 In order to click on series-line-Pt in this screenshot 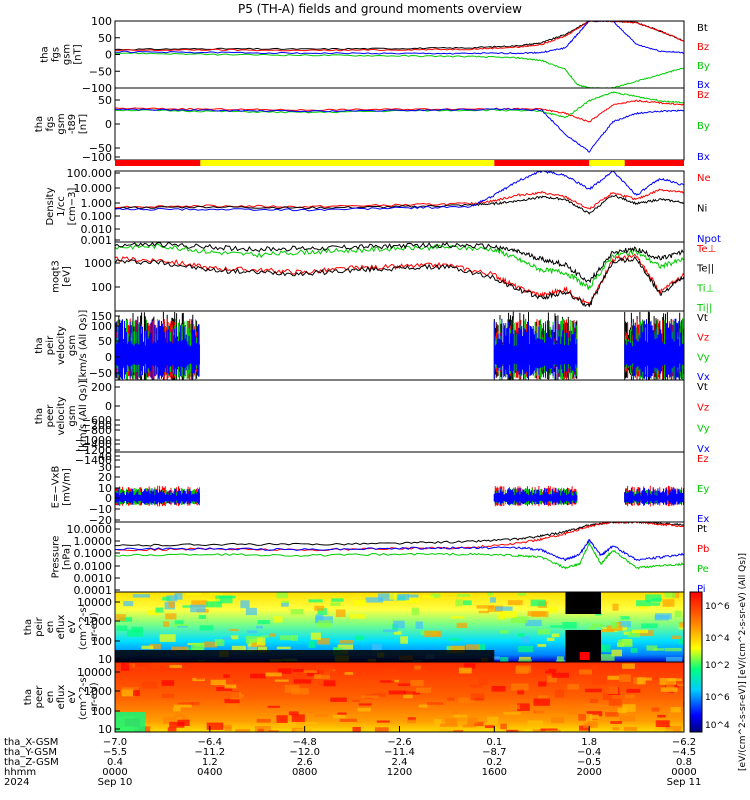, I will do `click(399, 534)`.